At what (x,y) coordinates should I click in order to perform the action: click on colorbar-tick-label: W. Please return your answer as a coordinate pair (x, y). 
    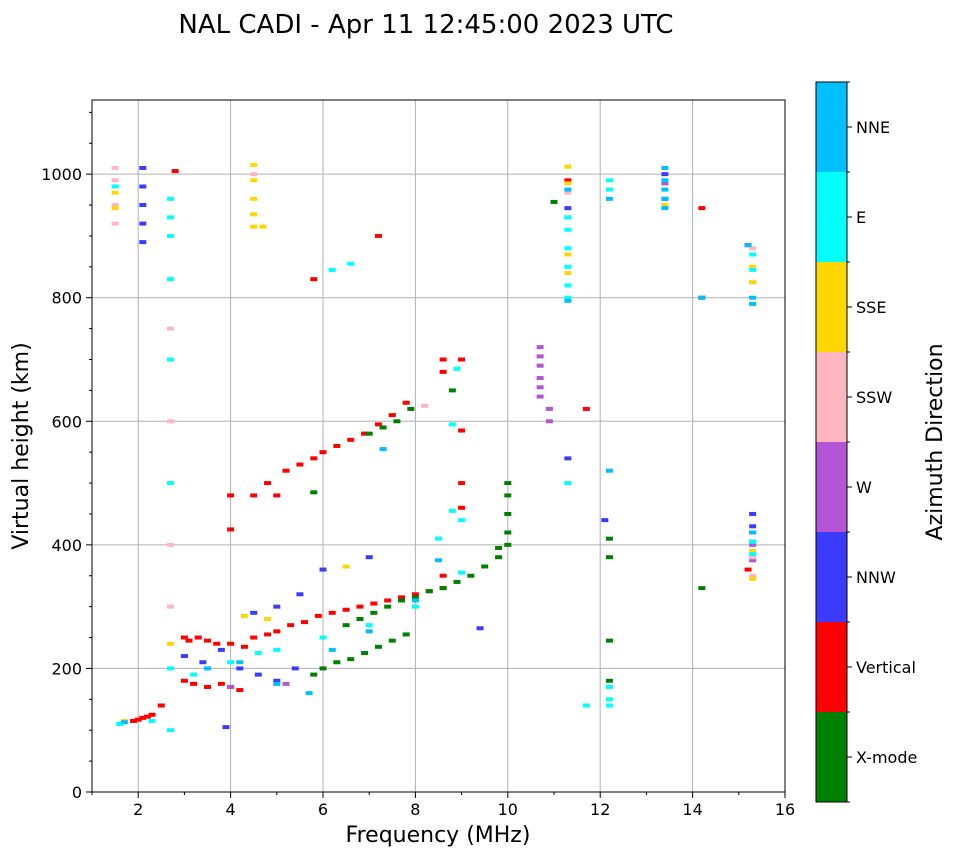
    Looking at the image, I should click on (864, 487).